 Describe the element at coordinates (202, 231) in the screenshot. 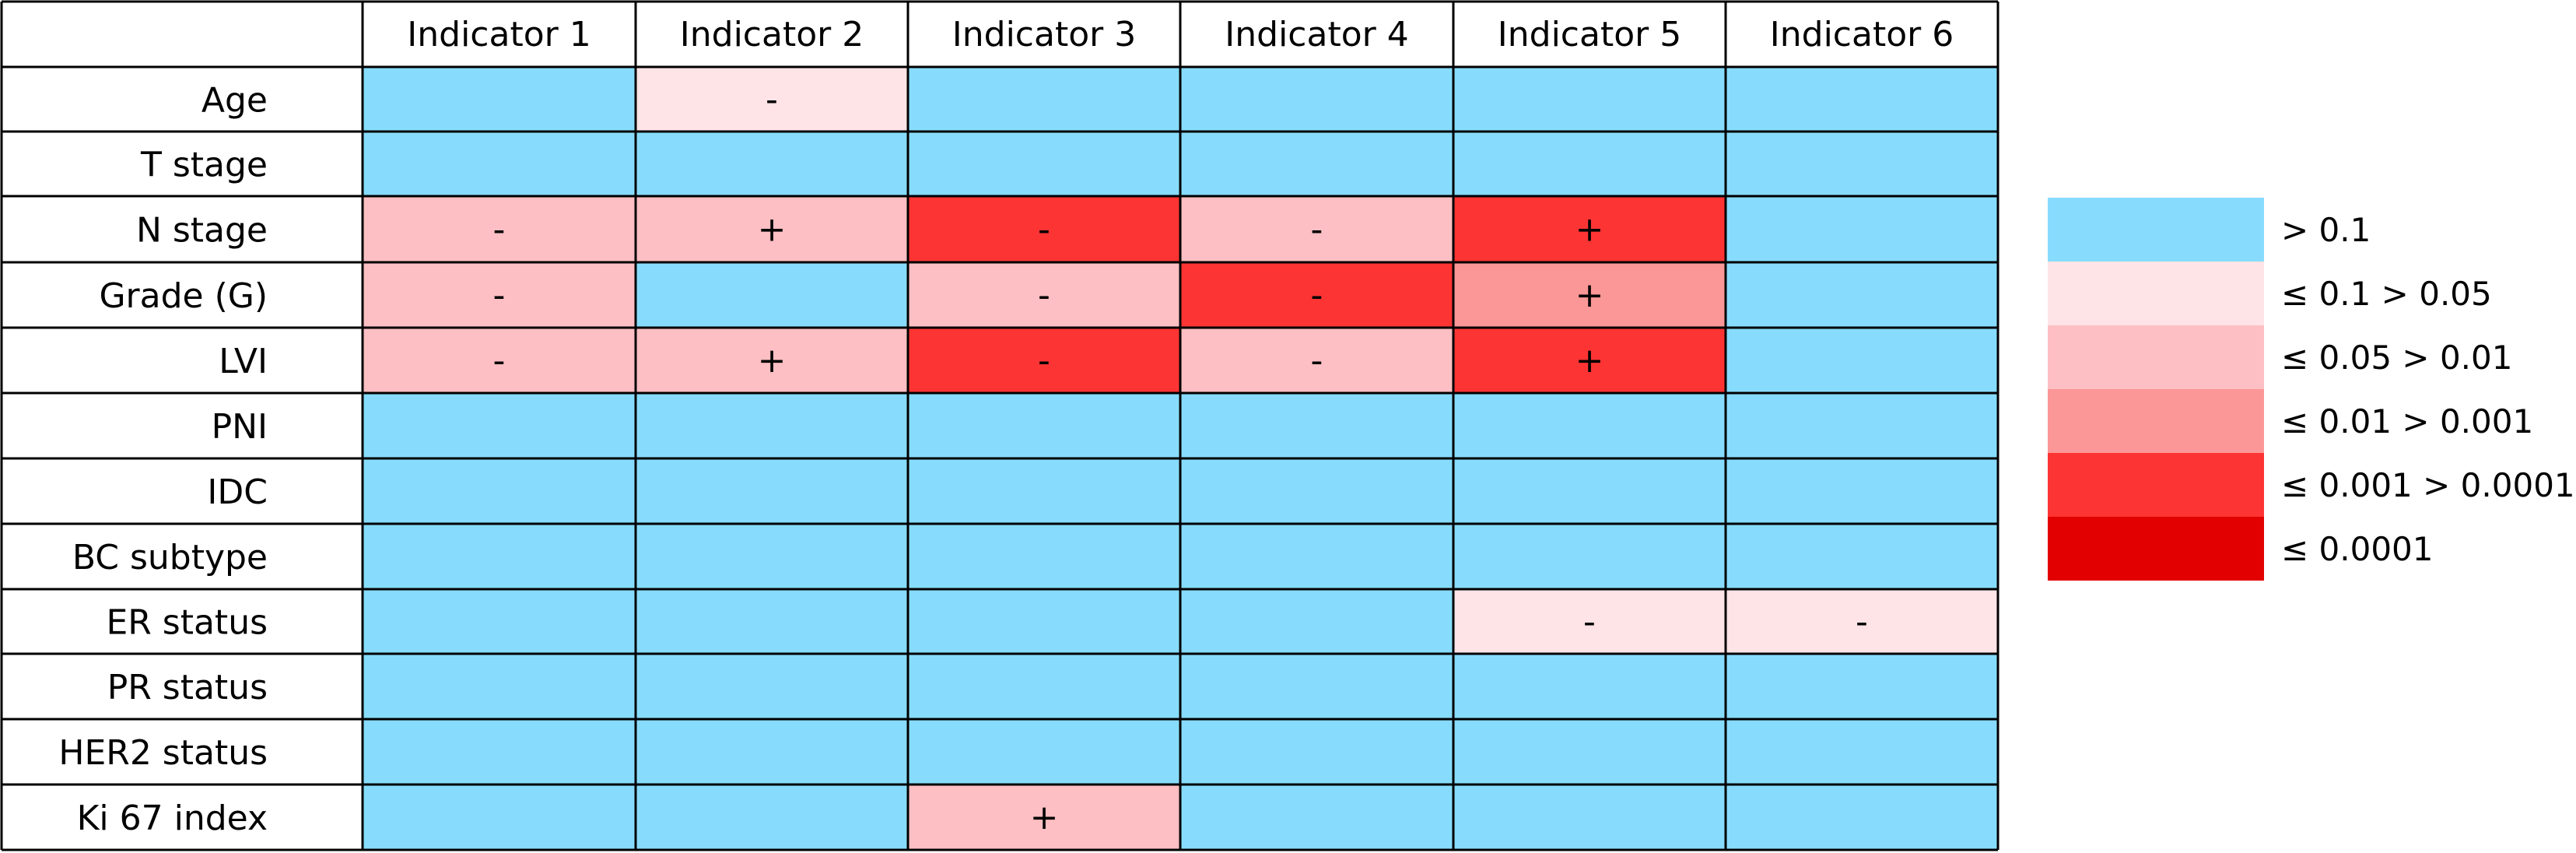

I see `row-label: N stage` at that location.